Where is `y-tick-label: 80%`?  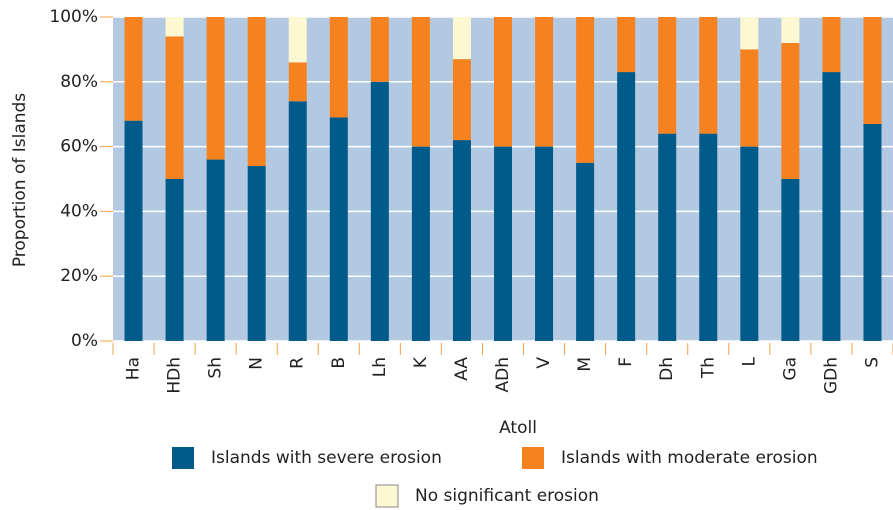
y-tick-label: 80% is located at coordinates (79, 82).